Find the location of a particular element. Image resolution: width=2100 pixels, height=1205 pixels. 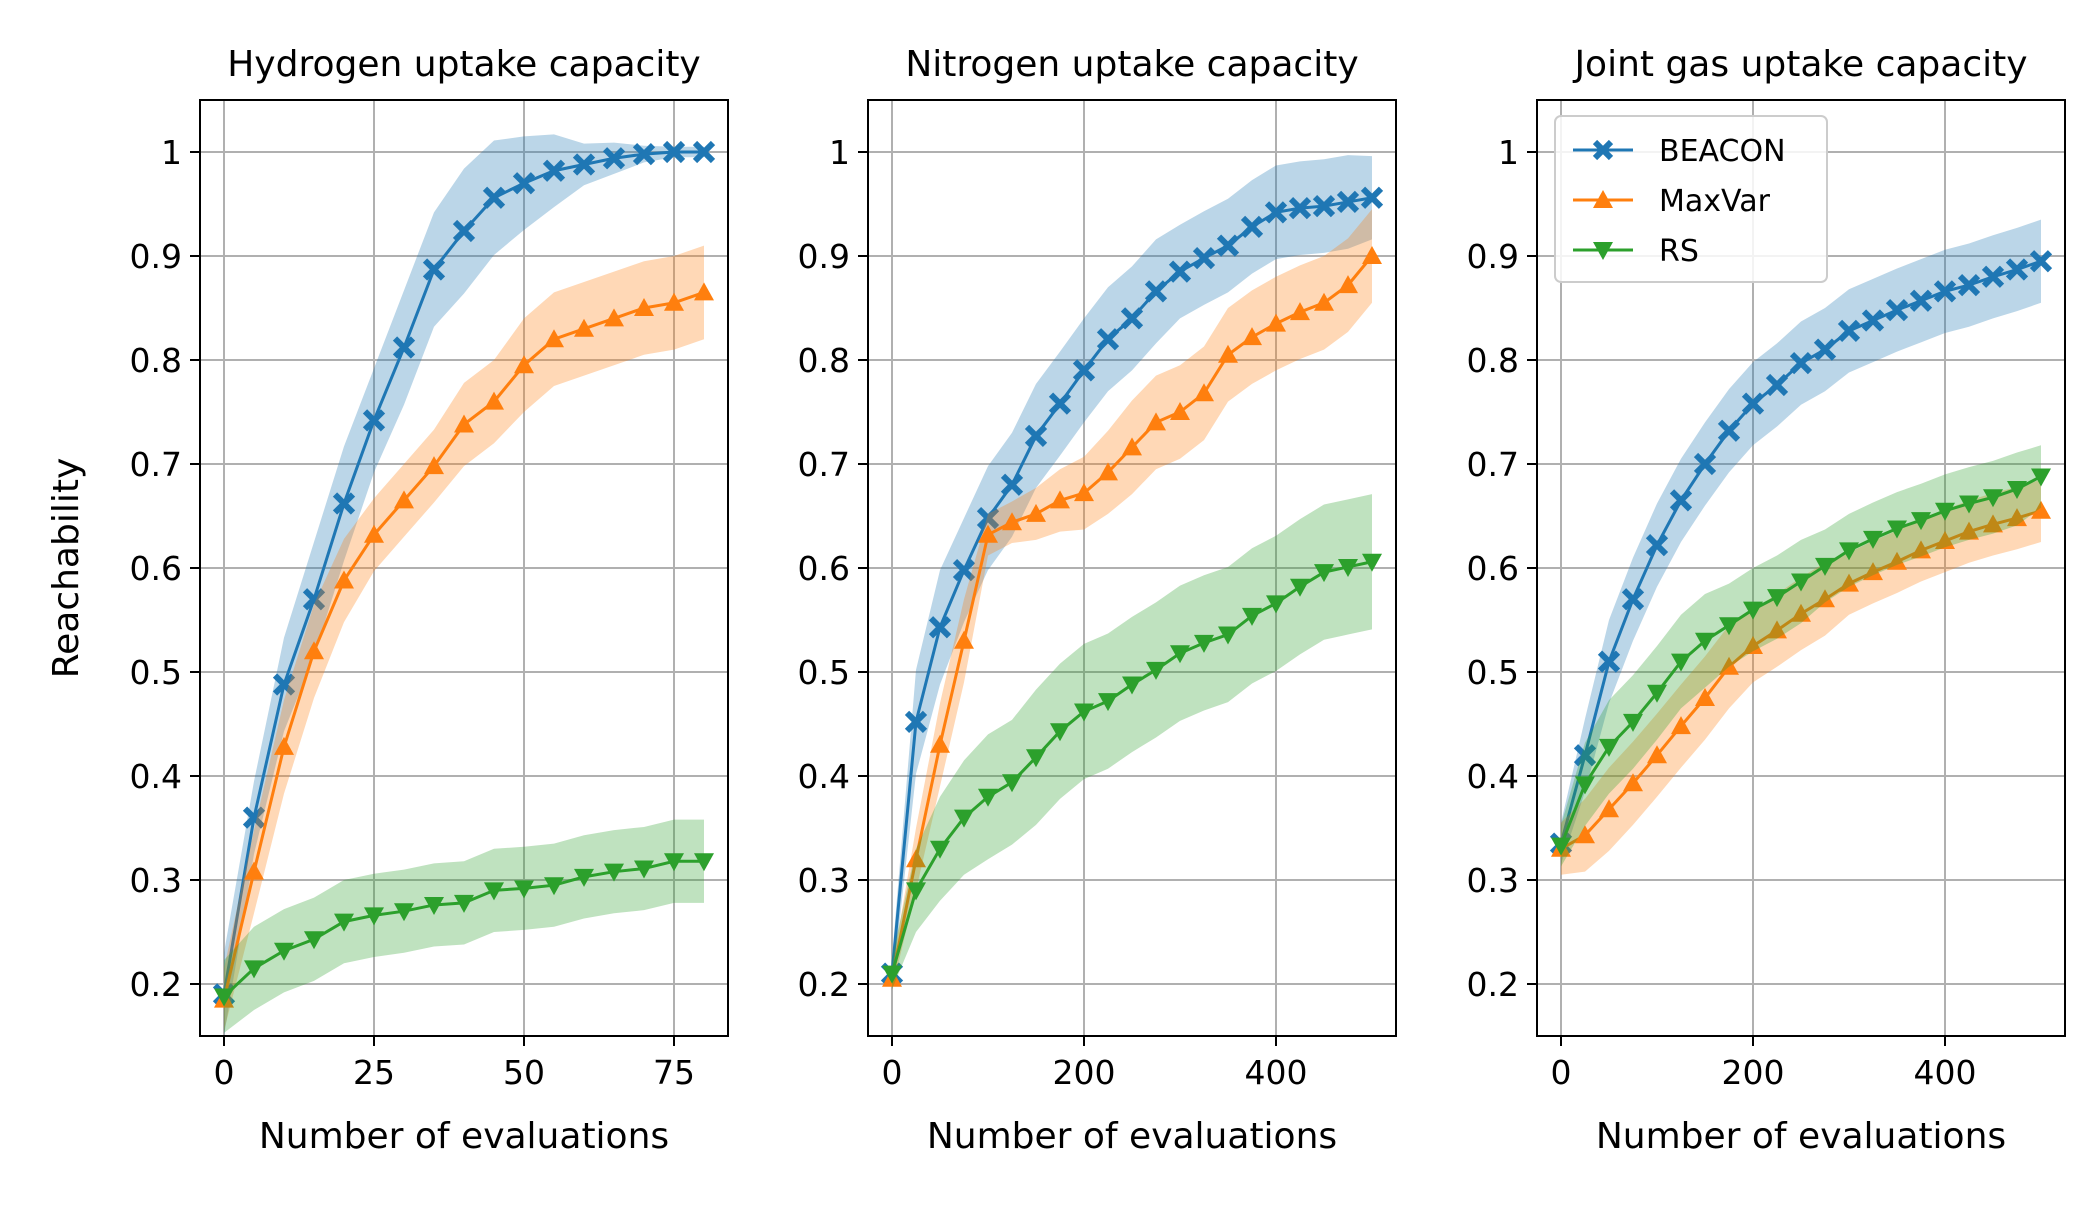

series-beacon is located at coordinates (1801, 542).